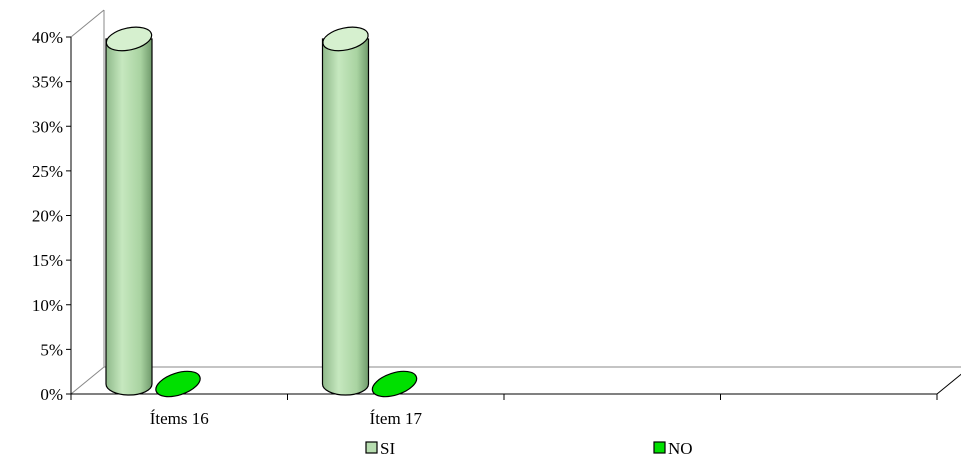 This screenshot has width=961, height=459. Describe the element at coordinates (47, 305) in the screenshot. I see `y-tick-label: 10%` at that location.